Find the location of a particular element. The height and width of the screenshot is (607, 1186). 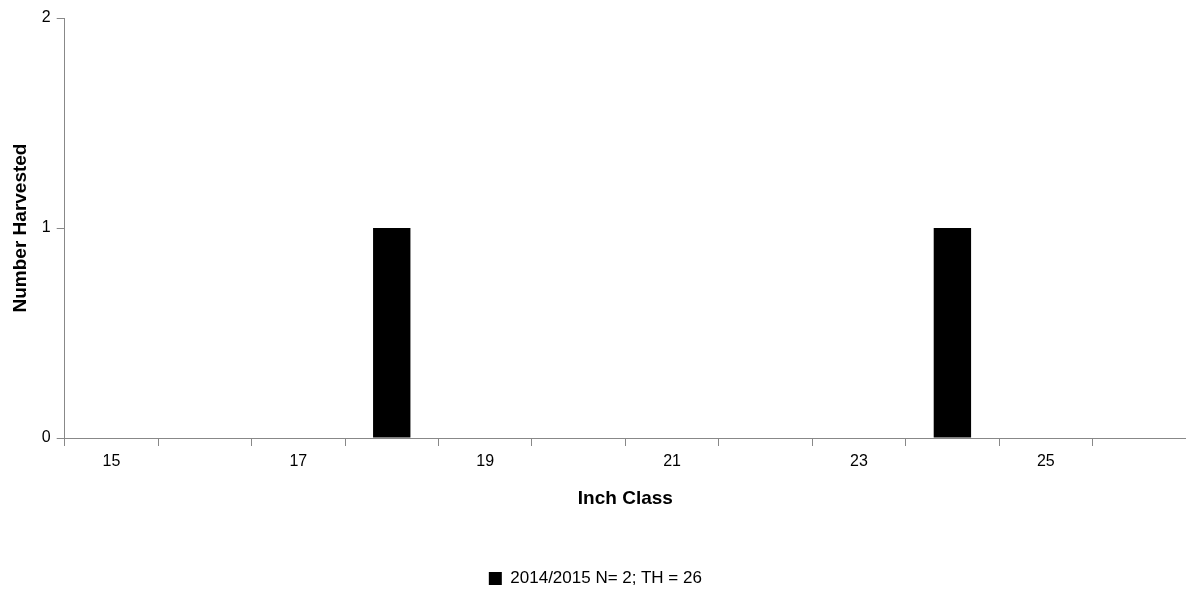

x-tick-label: 23 is located at coordinates (859, 461).